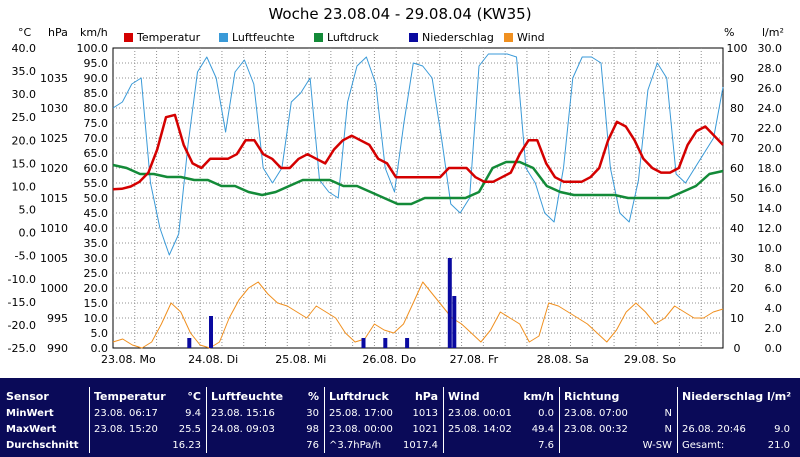 This screenshot has height=457, width=800. Describe the element at coordinates (243, 429) in the screenshot. I see `stats-luftfeuchte-max-date: 24.08. 09:03` at that location.